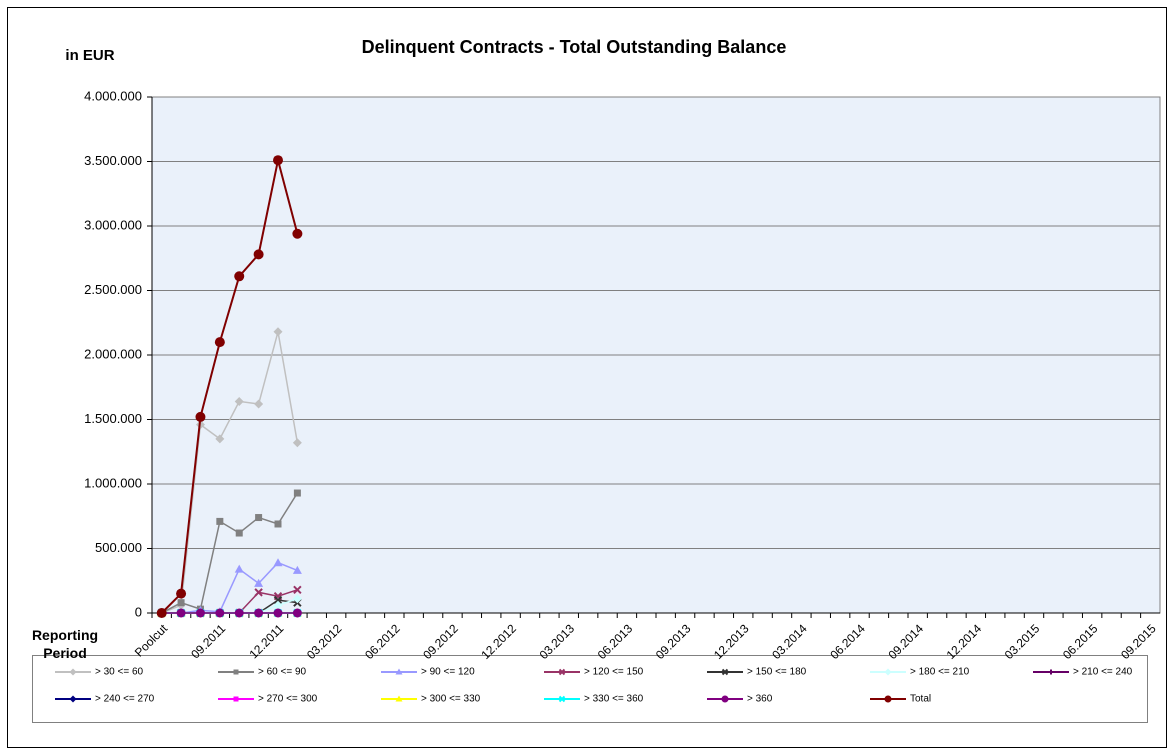 The image size is (1175, 756). What do you see at coordinates (118, 547) in the screenshot?
I see `y-tick-label: 500.000` at bounding box center [118, 547].